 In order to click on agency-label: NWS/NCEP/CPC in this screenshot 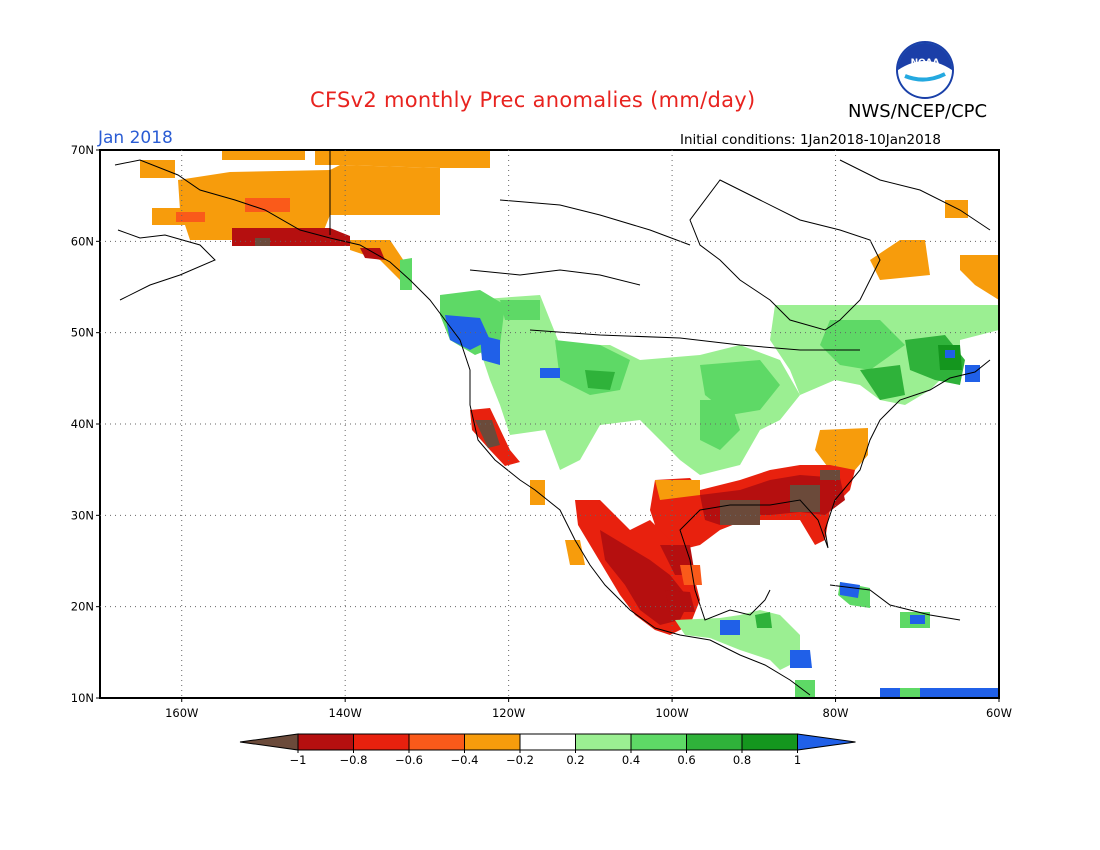, I will do `click(918, 111)`.